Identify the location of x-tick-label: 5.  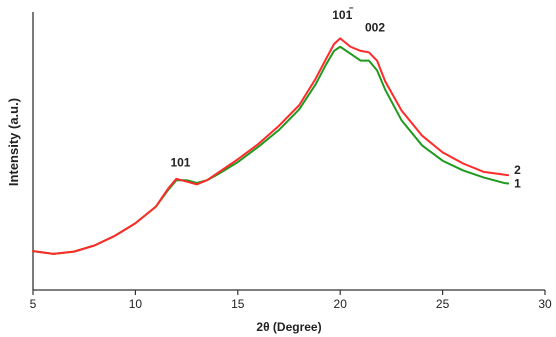
(33, 304).